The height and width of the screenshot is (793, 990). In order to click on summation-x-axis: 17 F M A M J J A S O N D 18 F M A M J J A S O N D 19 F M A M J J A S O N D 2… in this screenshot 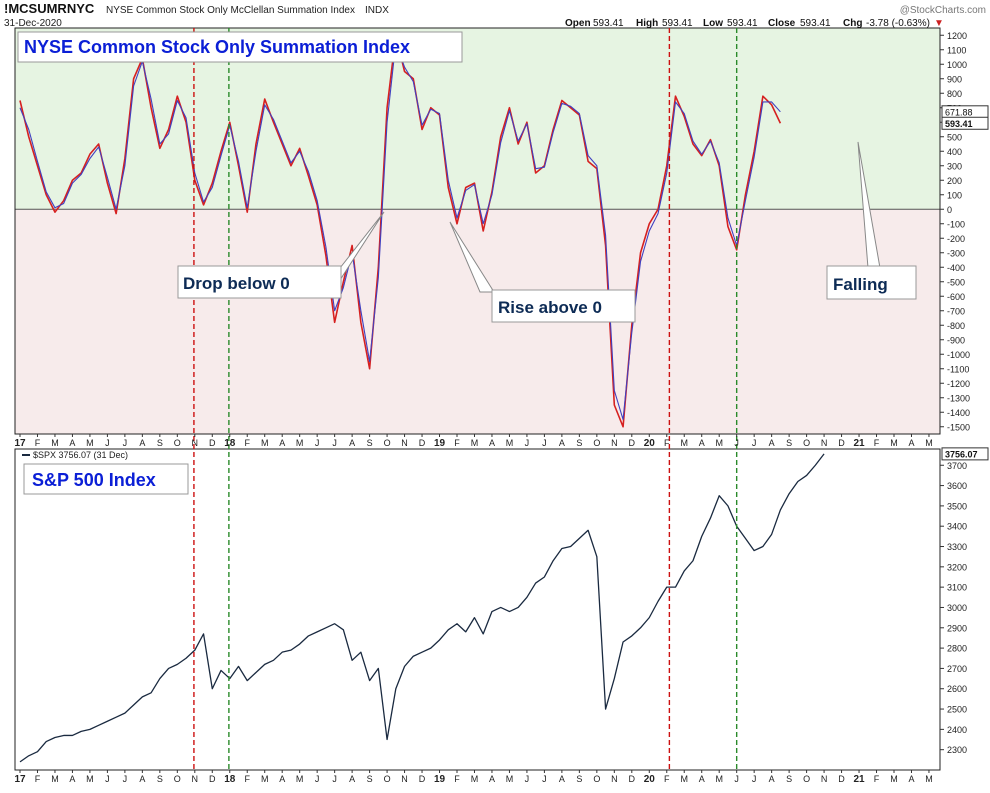, I will do `click(473, 441)`.